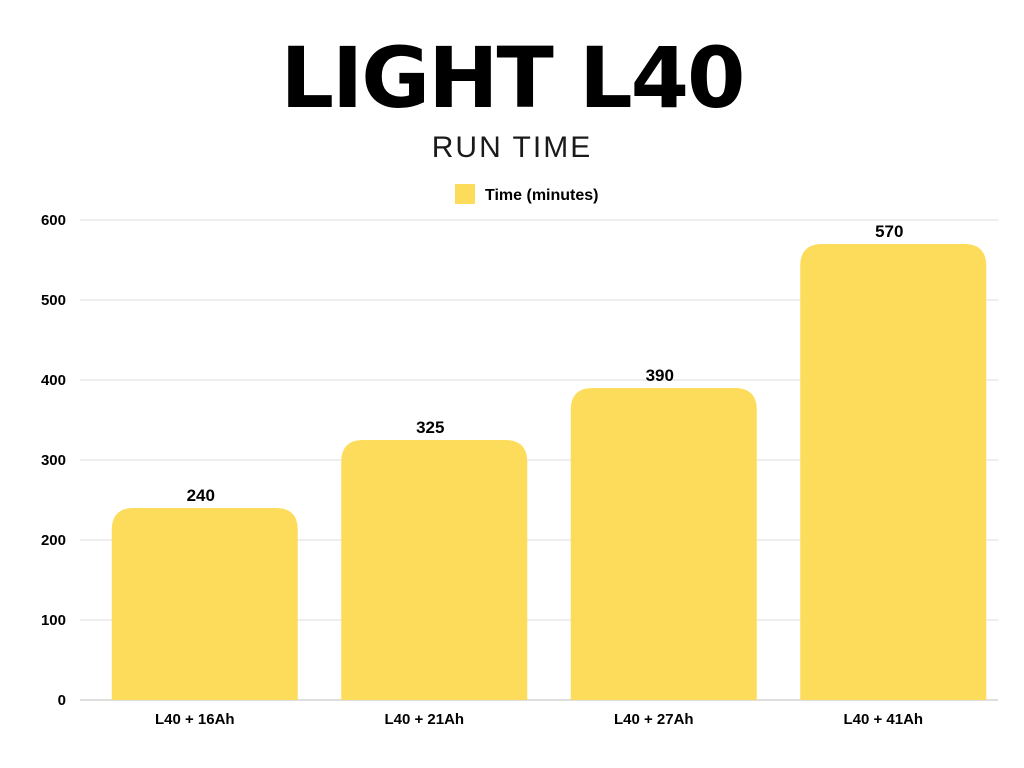  I want to click on y-tick-label: 300, so click(53, 460).